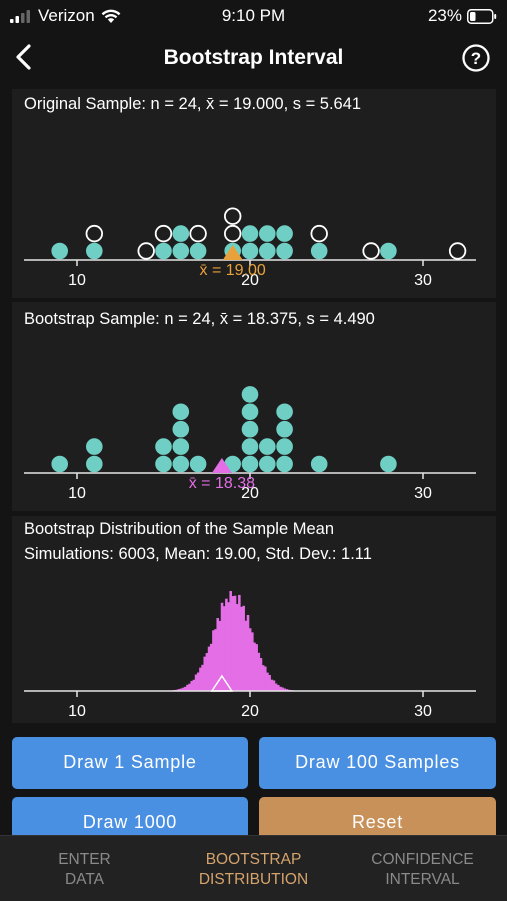 The height and width of the screenshot is (901, 507). Describe the element at coordinates (377, 763) in the screenshot. I see `draw-100-samples-button: Draw 100 Samples` at that location.